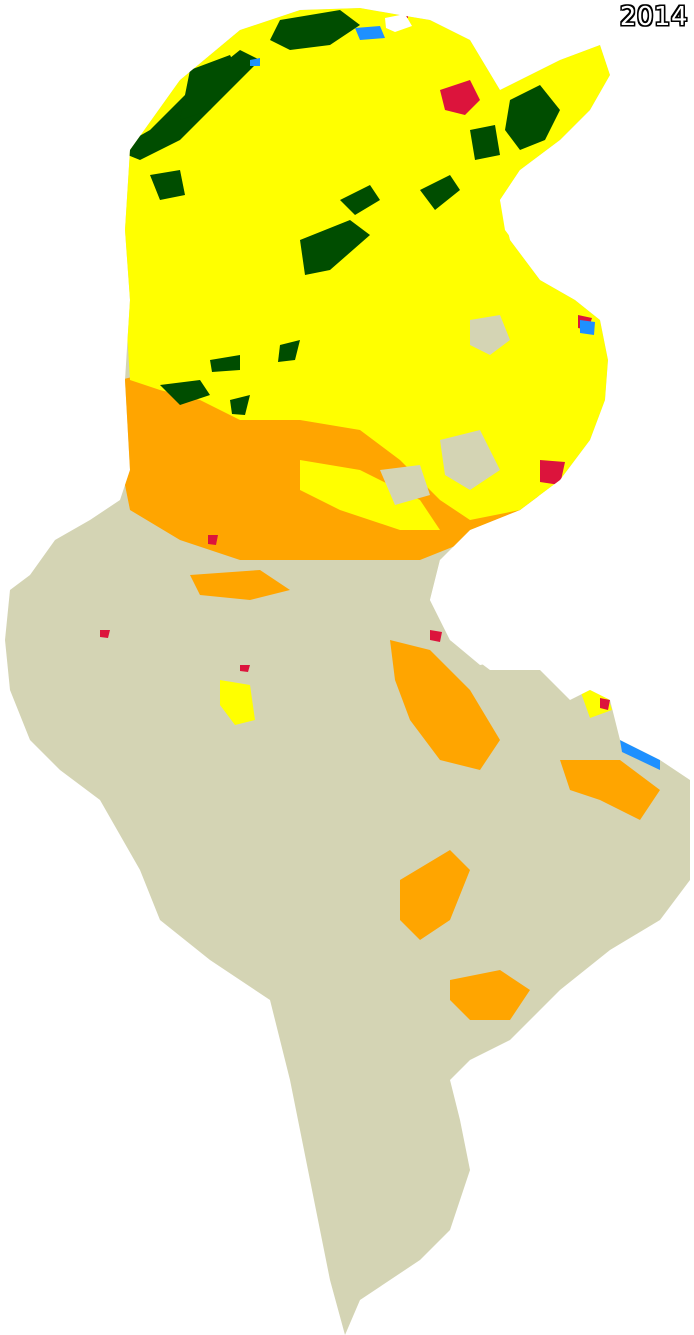 Image resolution: width=694 pixels, height=1335 pixels. Describe the element at coordinates (370, 495) in the screenshot. I see `cropland-mid-patches` at that location.